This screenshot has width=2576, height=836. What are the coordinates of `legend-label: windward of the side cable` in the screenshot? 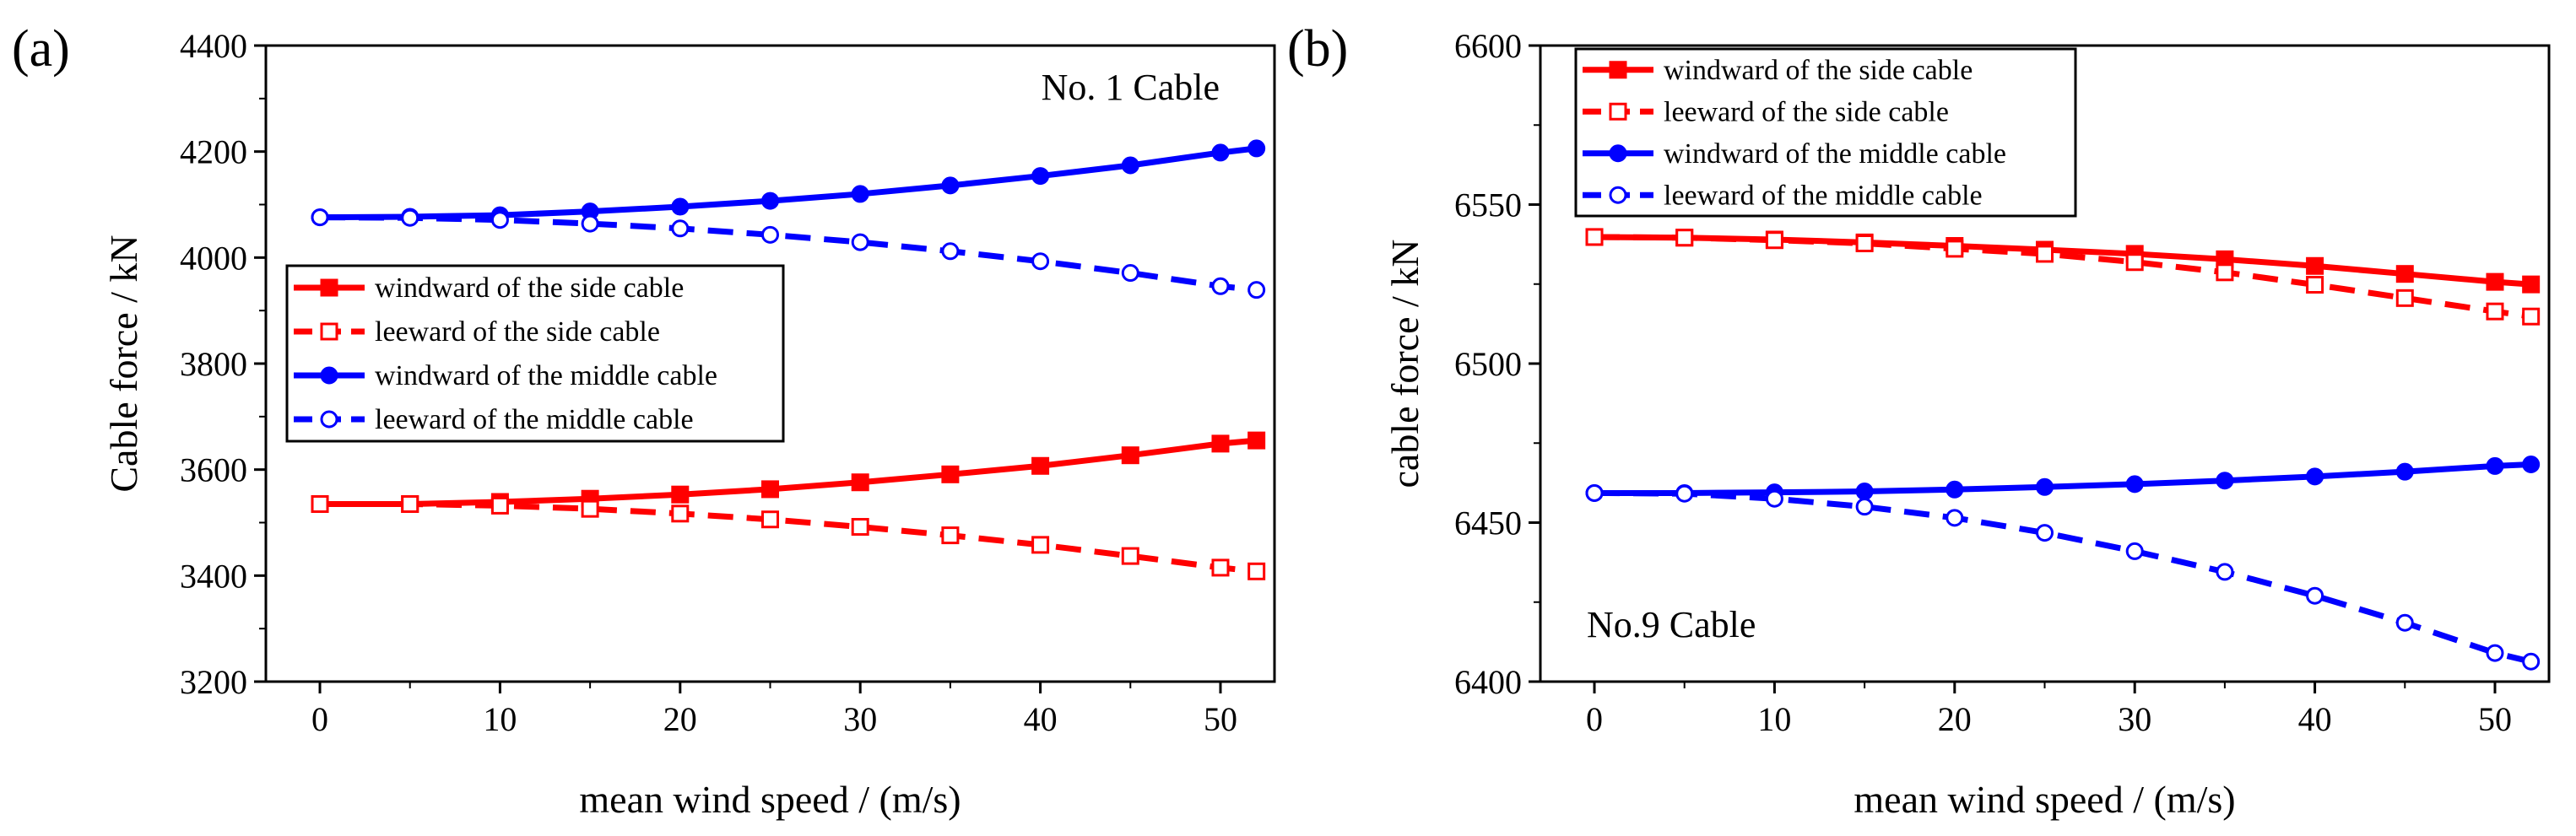 It's located at (529, 288).